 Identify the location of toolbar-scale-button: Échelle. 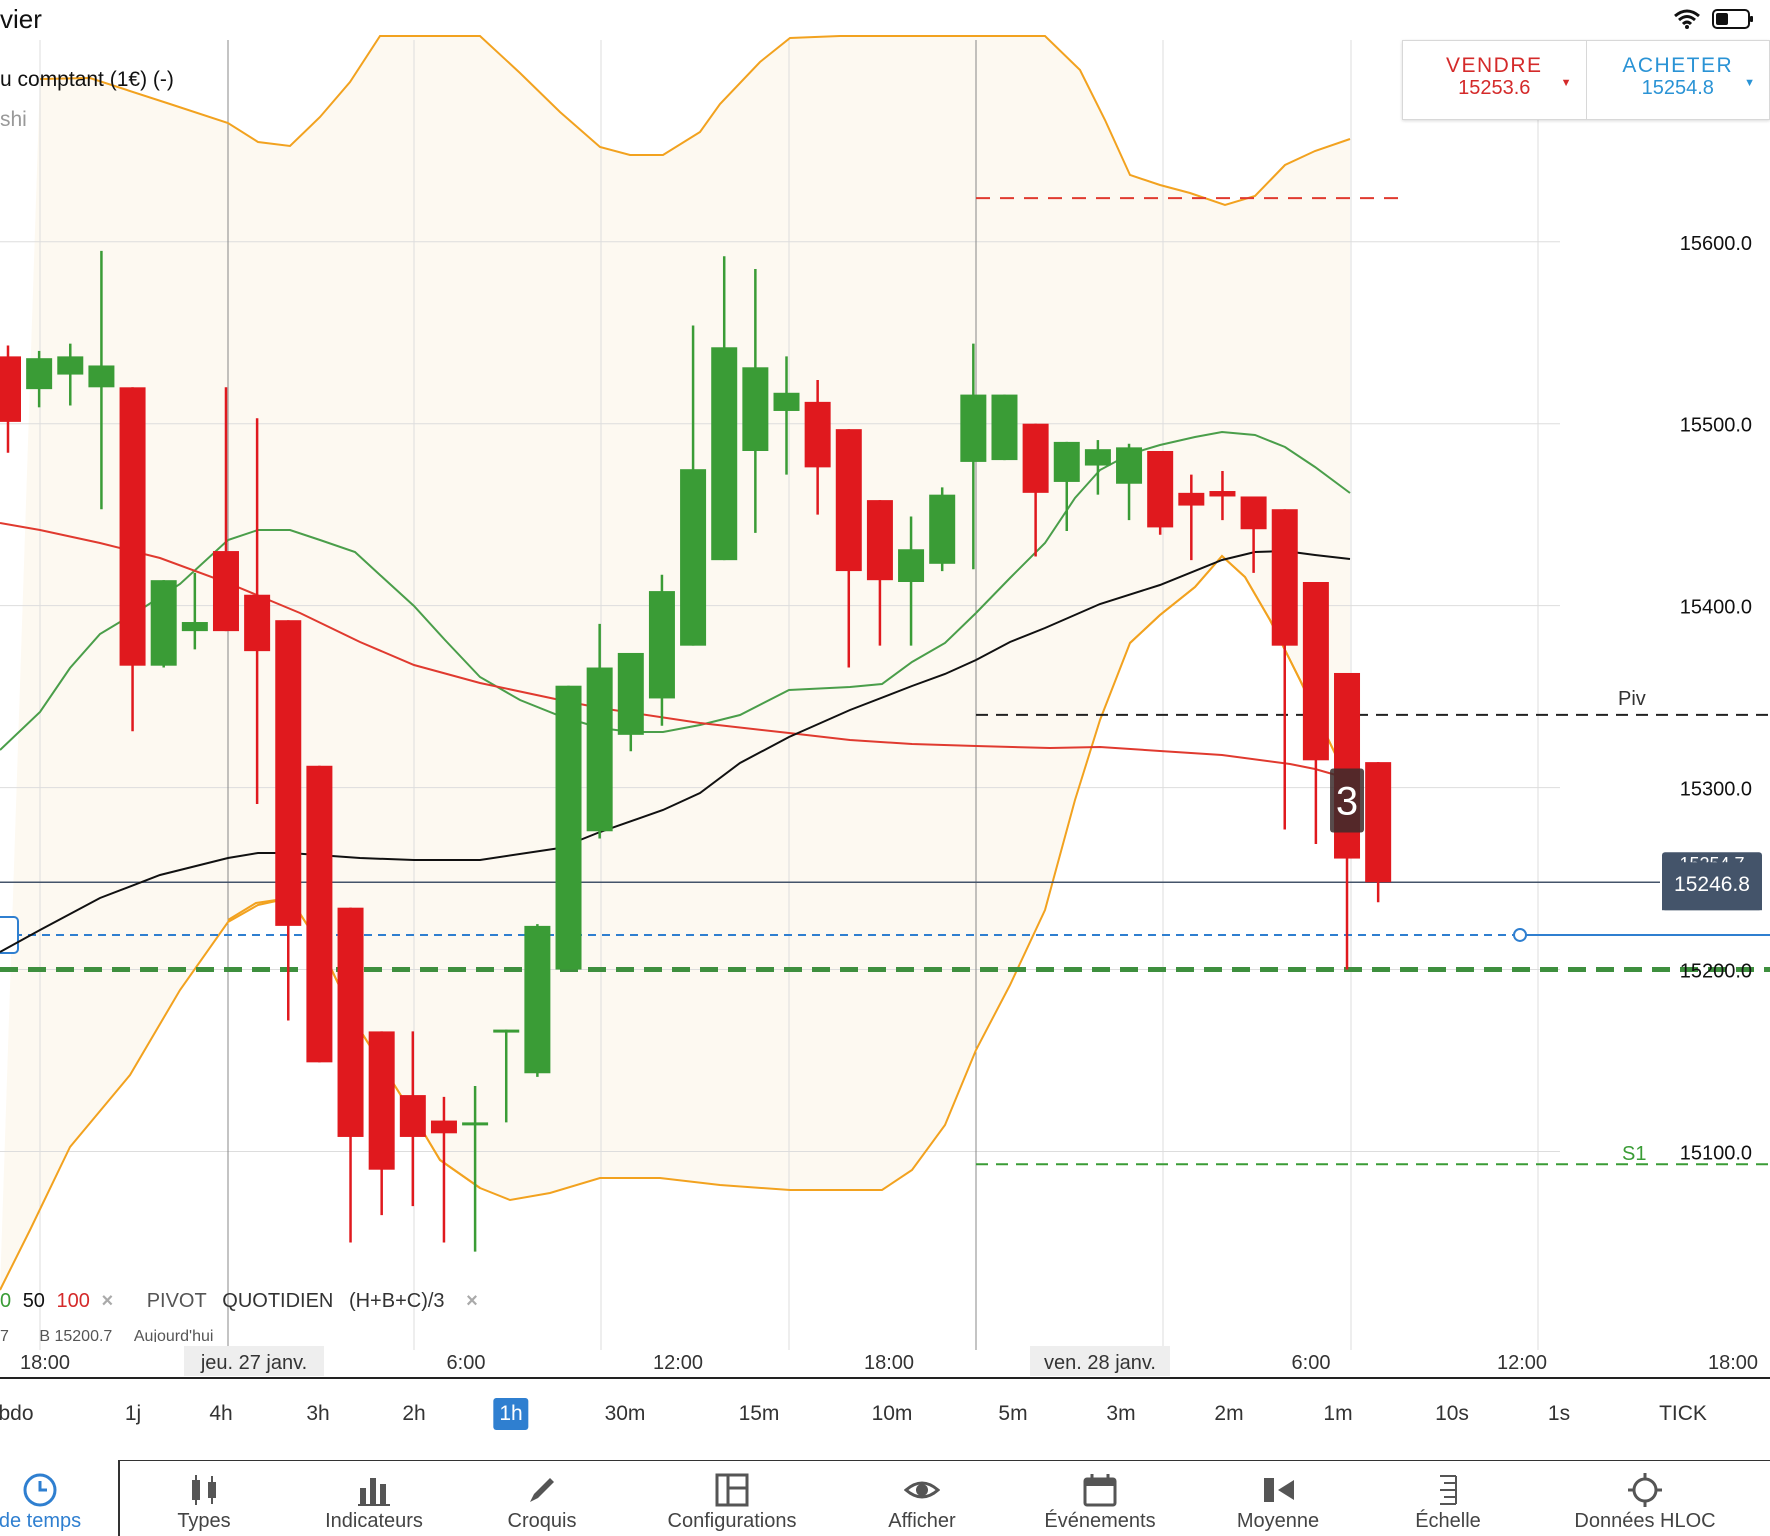
(1448, 1496).